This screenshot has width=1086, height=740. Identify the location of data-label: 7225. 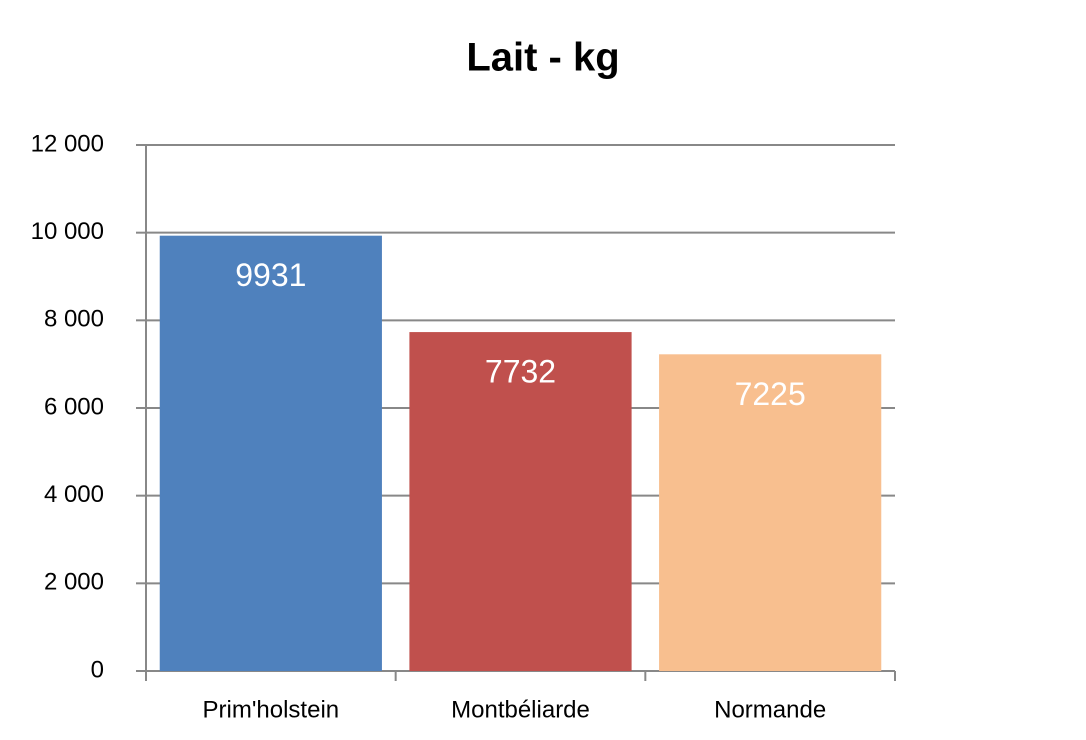
(770, 394).